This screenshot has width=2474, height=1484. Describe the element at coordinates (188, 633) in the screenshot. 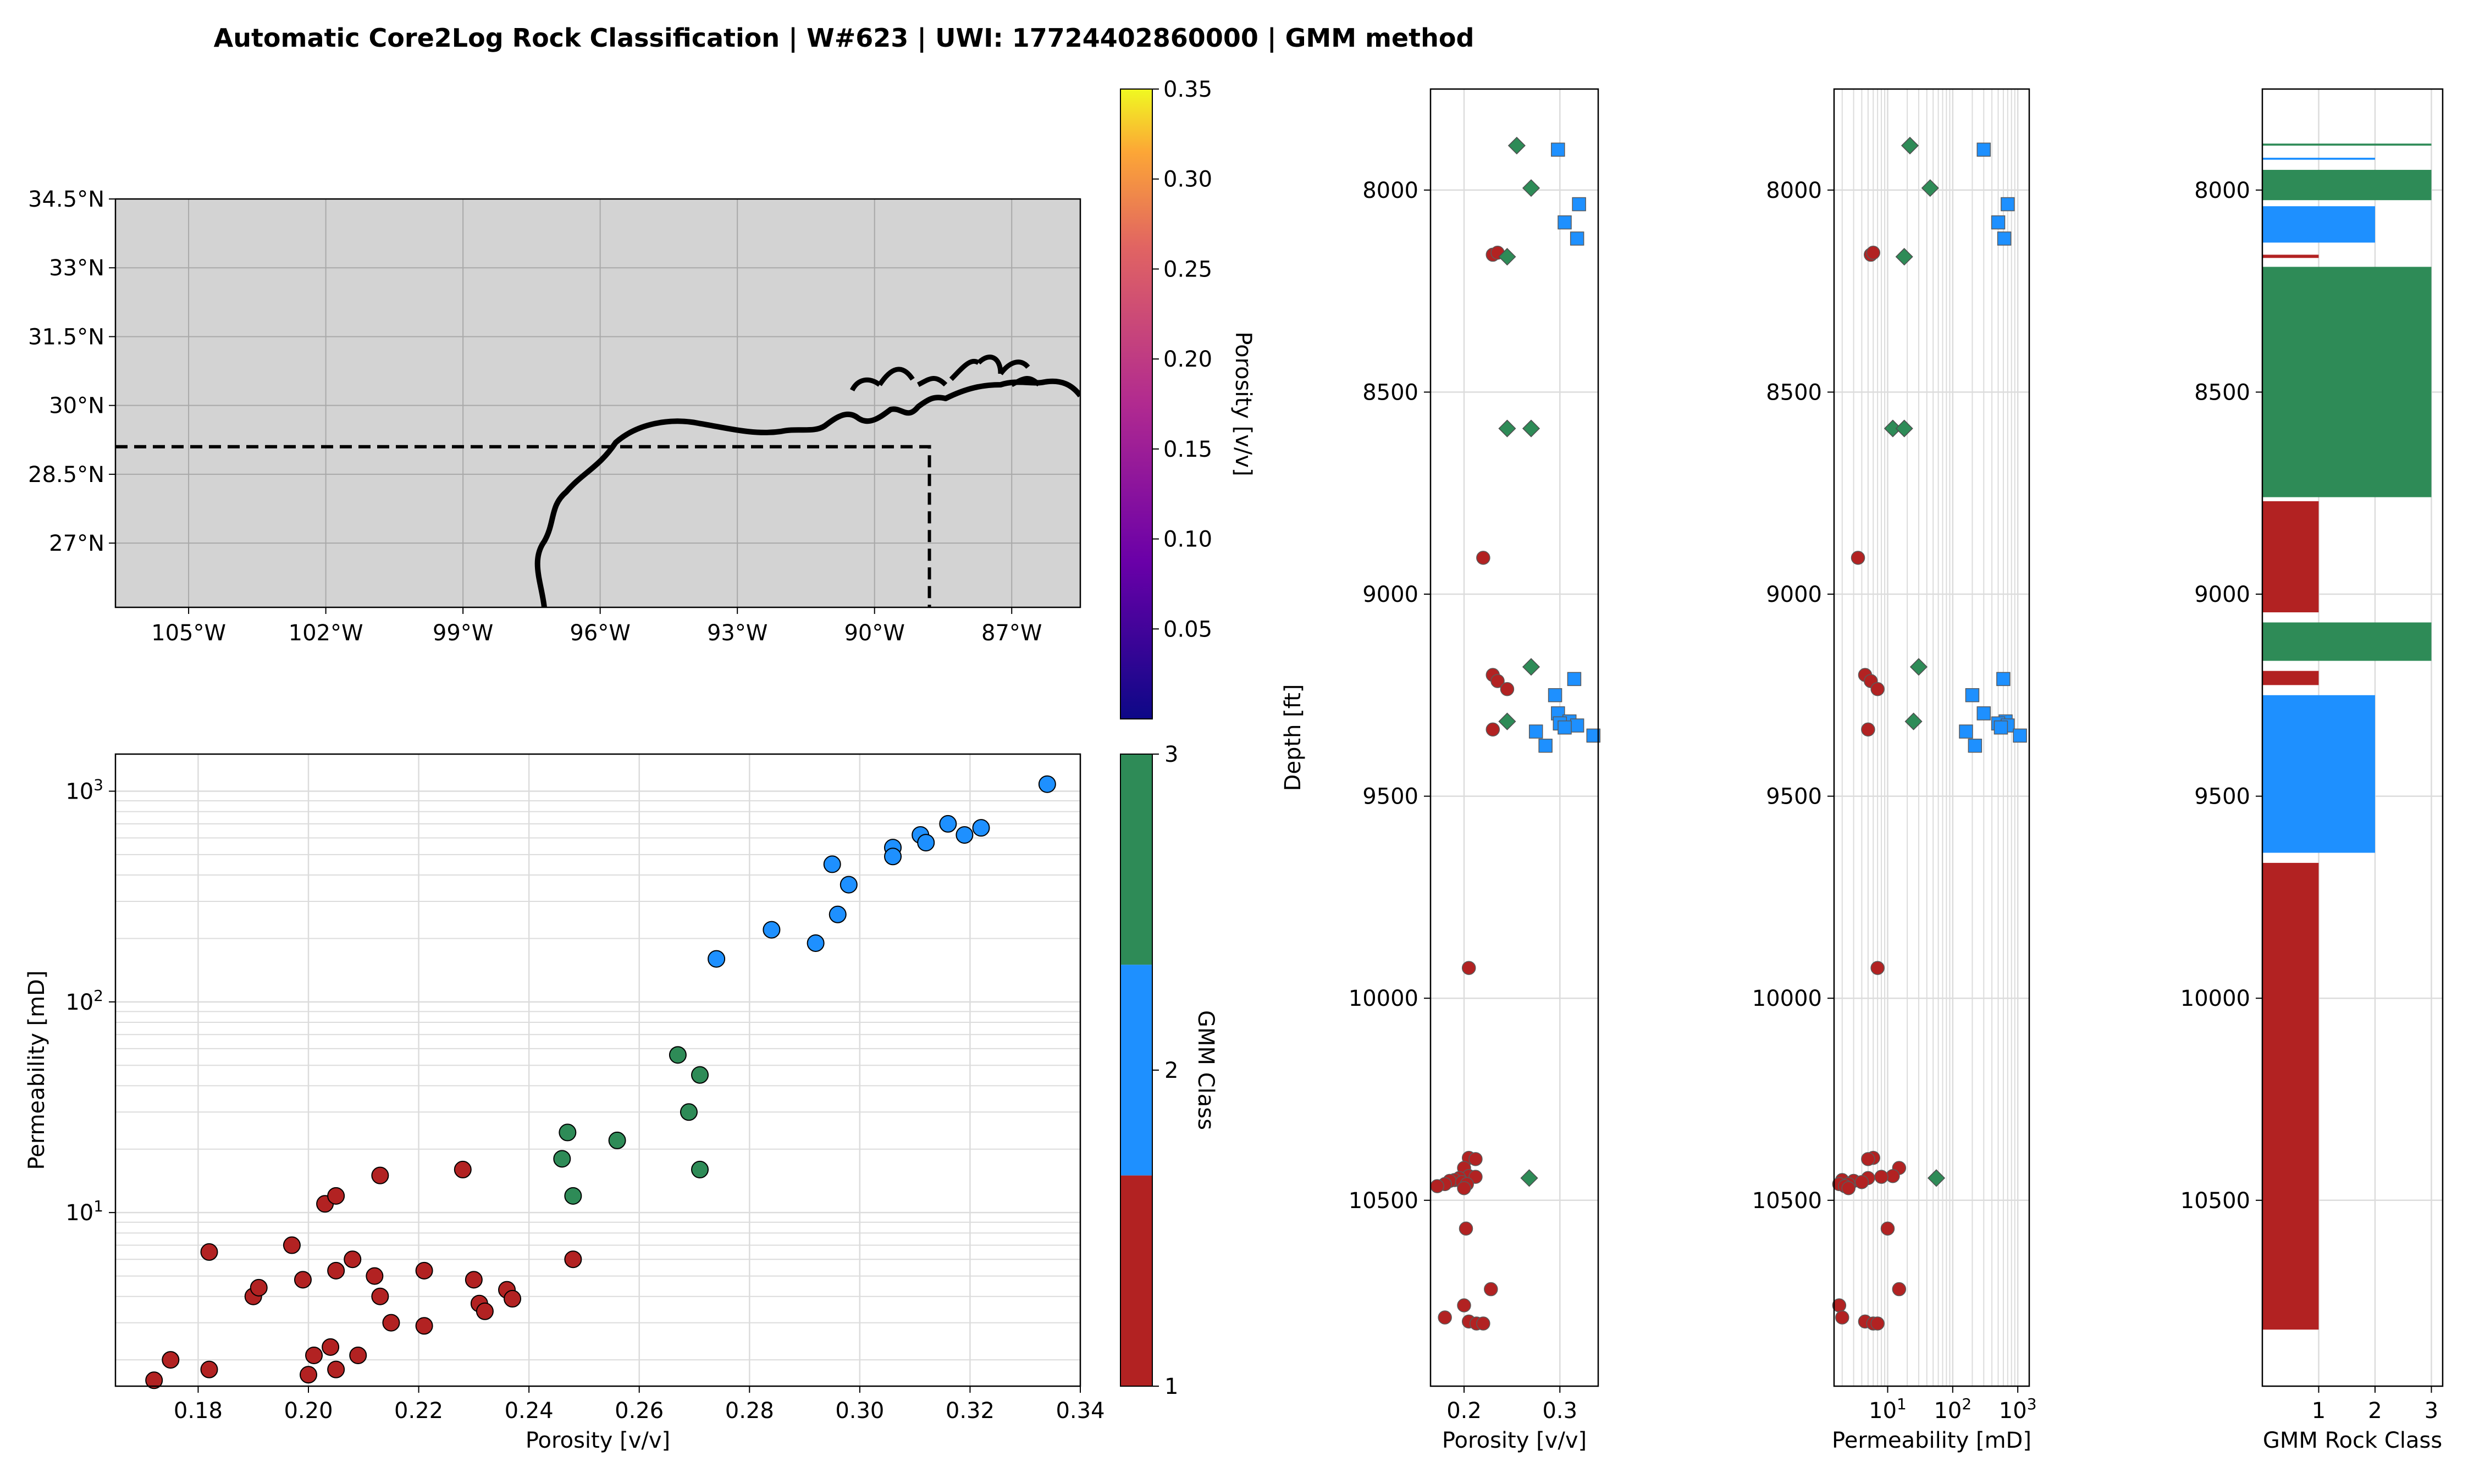

I see `map-x-tick-label: 105°W` at that location.